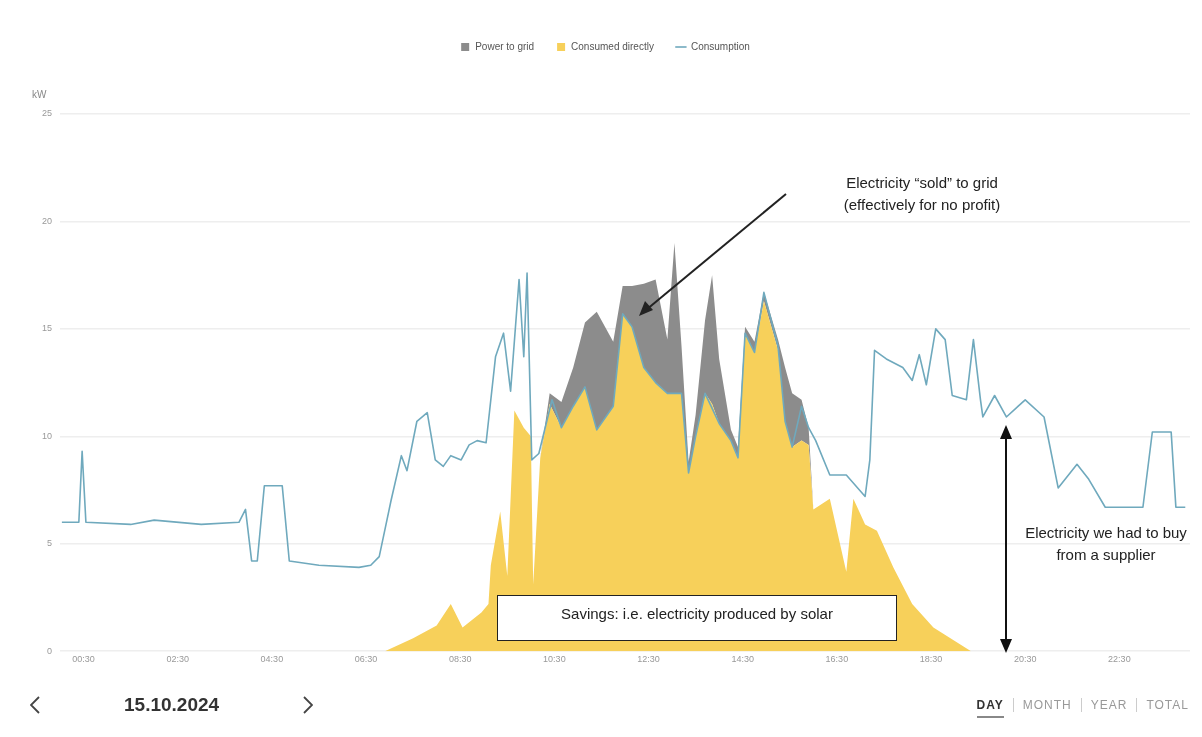 This screenshot has width=1202, height=737. What do you see at coordinates (1119, 659) in the screenshot?
I see `x-tick-label: 22:30` at bounding box center [1119, 659].